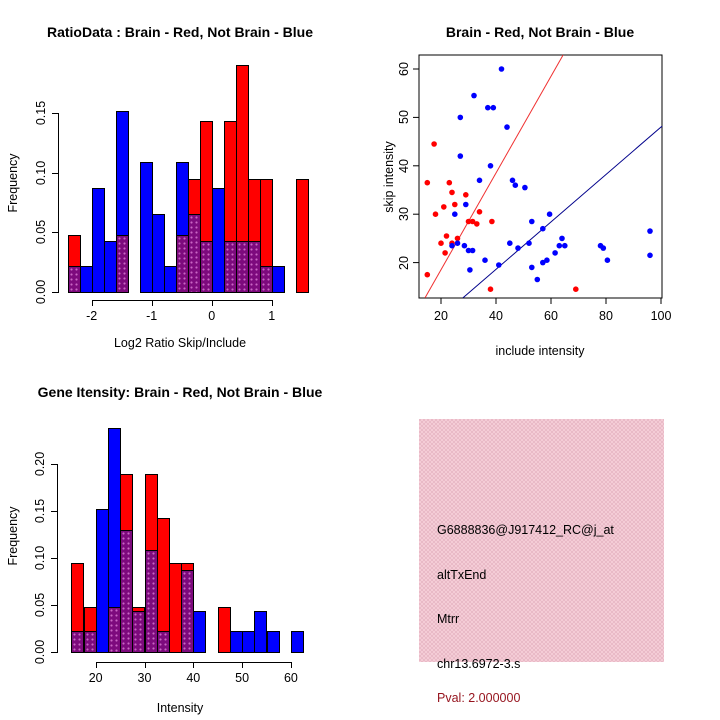  I want to click on x-axis-label: Log2 Ratio Skip/Include, so click(180, 343).